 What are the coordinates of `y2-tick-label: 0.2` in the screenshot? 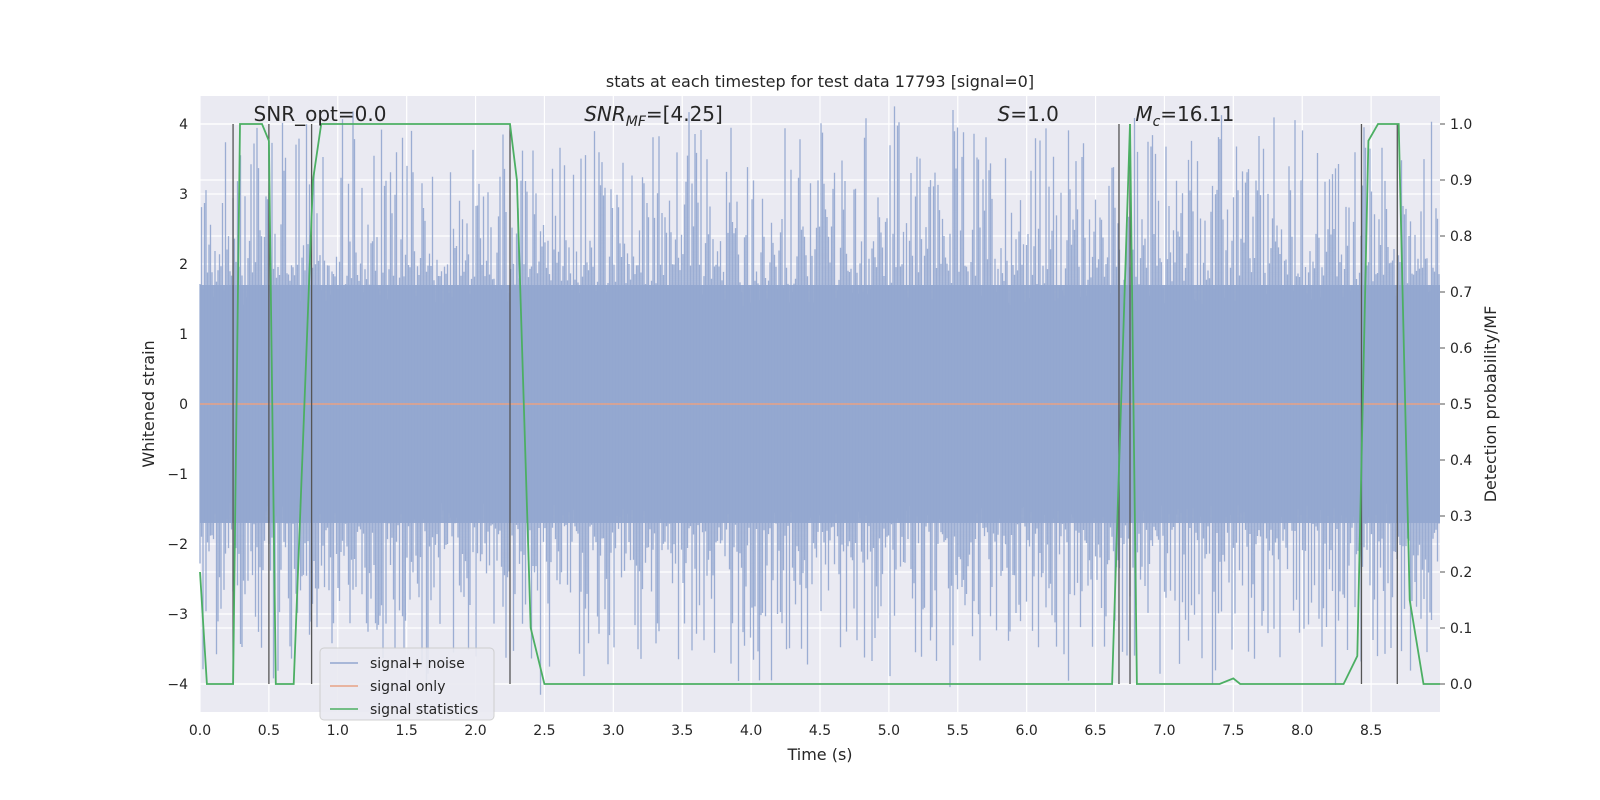 It's located at (1461, 573).